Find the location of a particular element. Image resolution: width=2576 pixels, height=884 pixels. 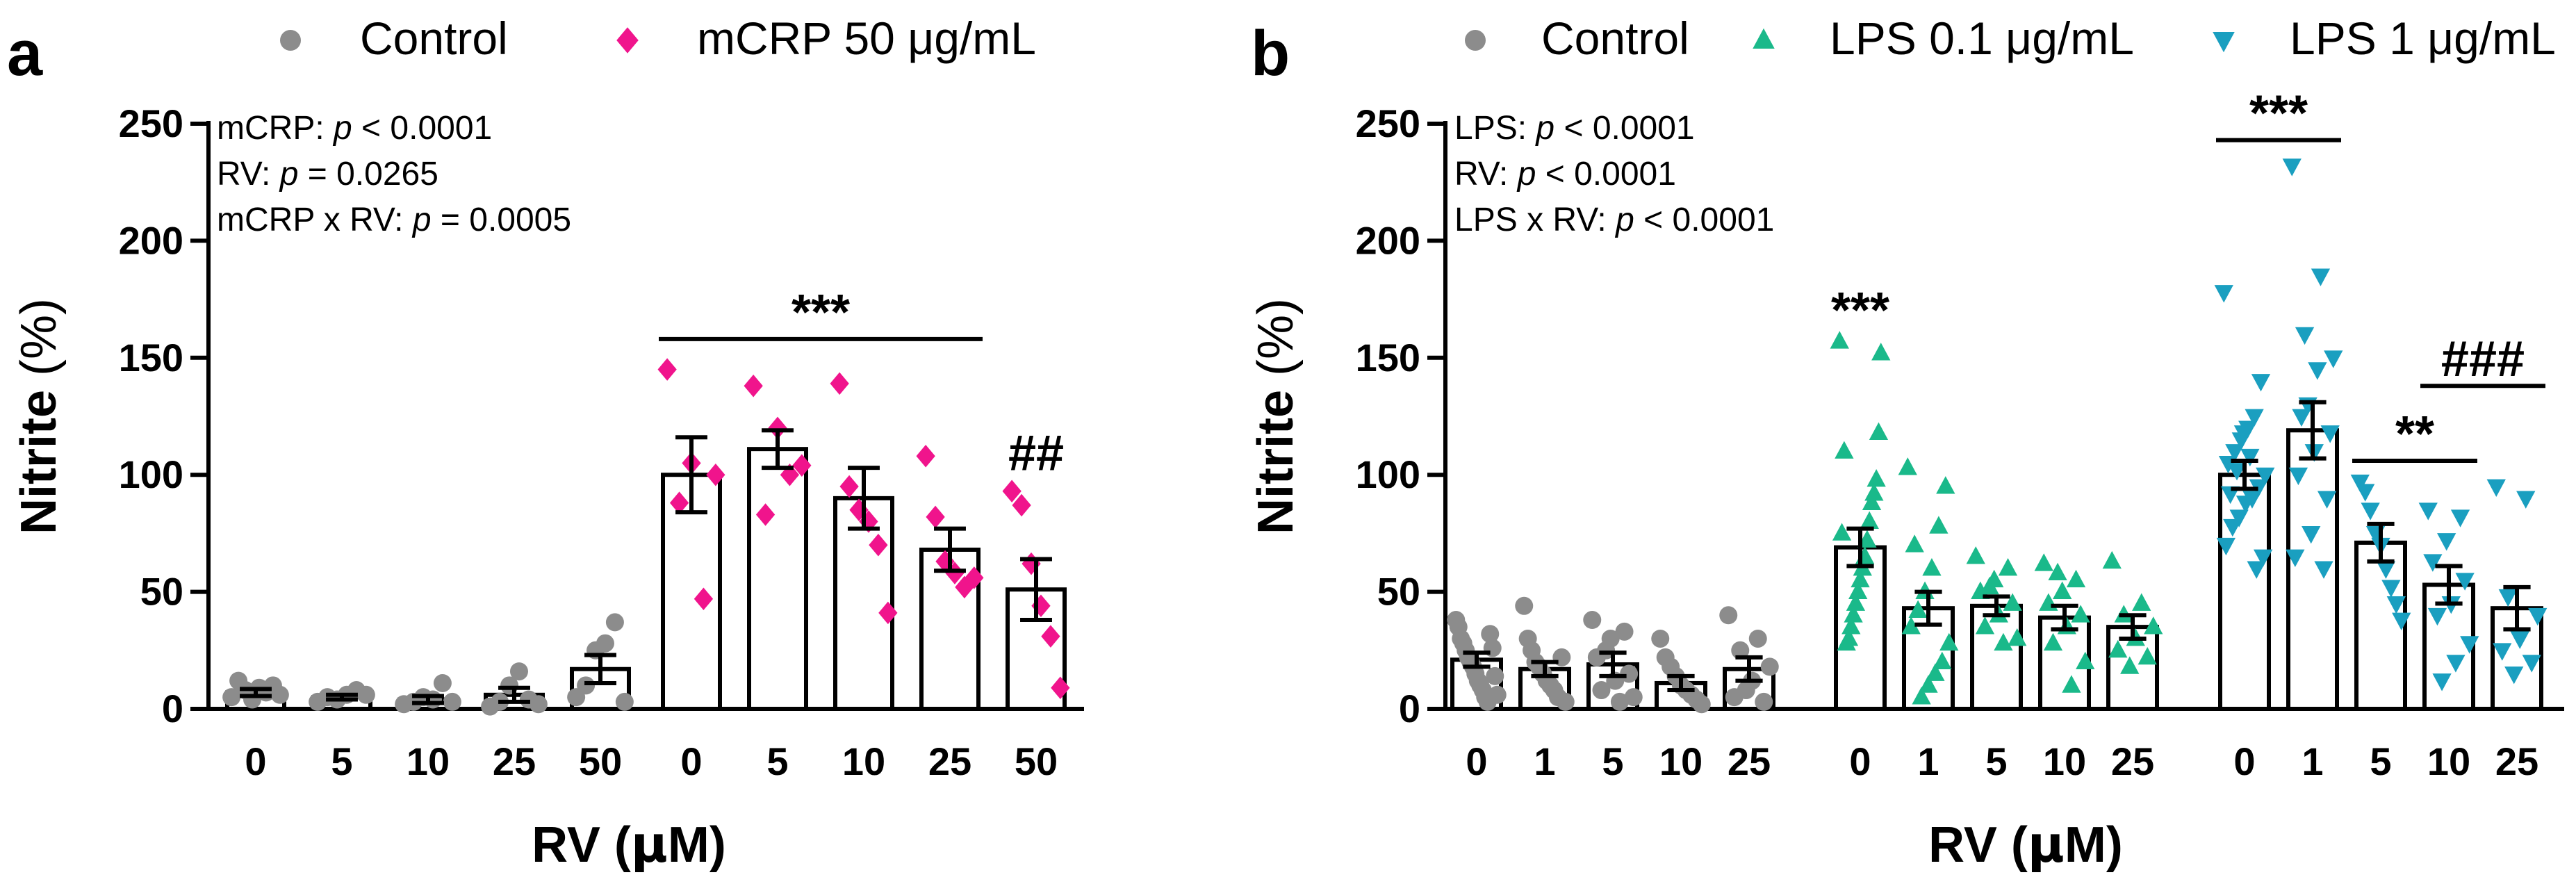

stats-line: RV: p = 0.0265 is located at coordinates (327, 174).